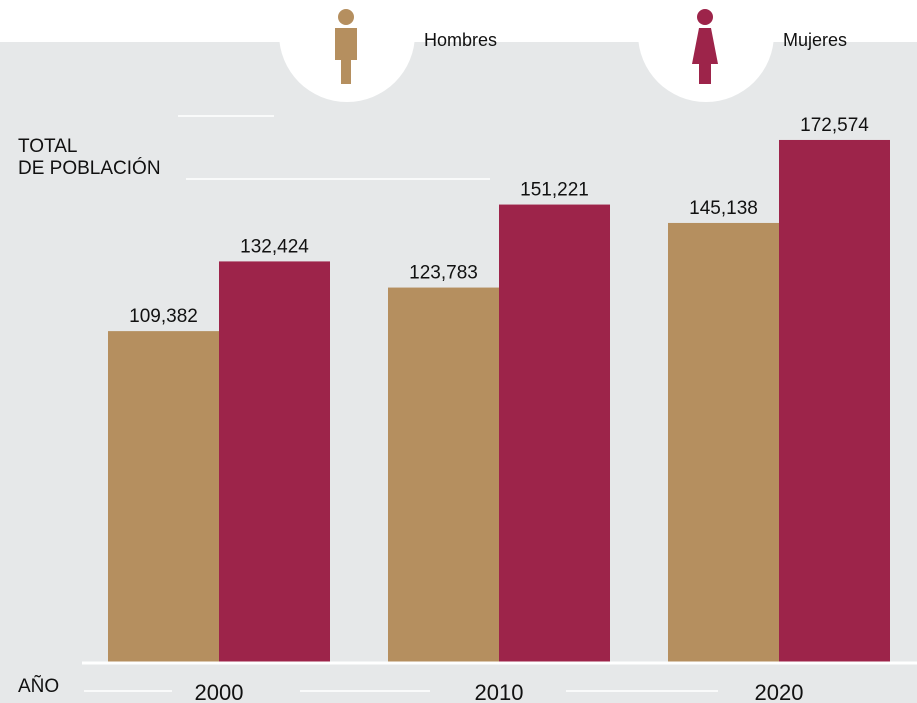 Image resolution: width=917 pixels, height=703 pixels. I want to click on x-tick-label: 2000, so click(219, 691).